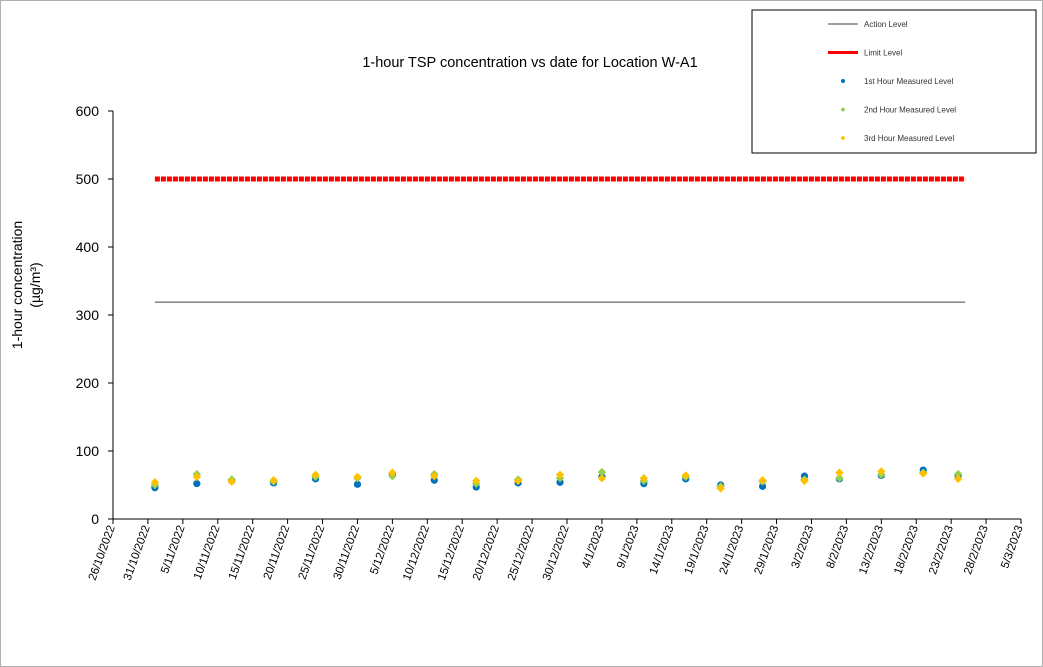 Image resolution: width=1043 pixels, height=667 pixels. Describe the element at coordinates (883, 53) in the screenshot. I see `legend-label: Limit Level` at that location.